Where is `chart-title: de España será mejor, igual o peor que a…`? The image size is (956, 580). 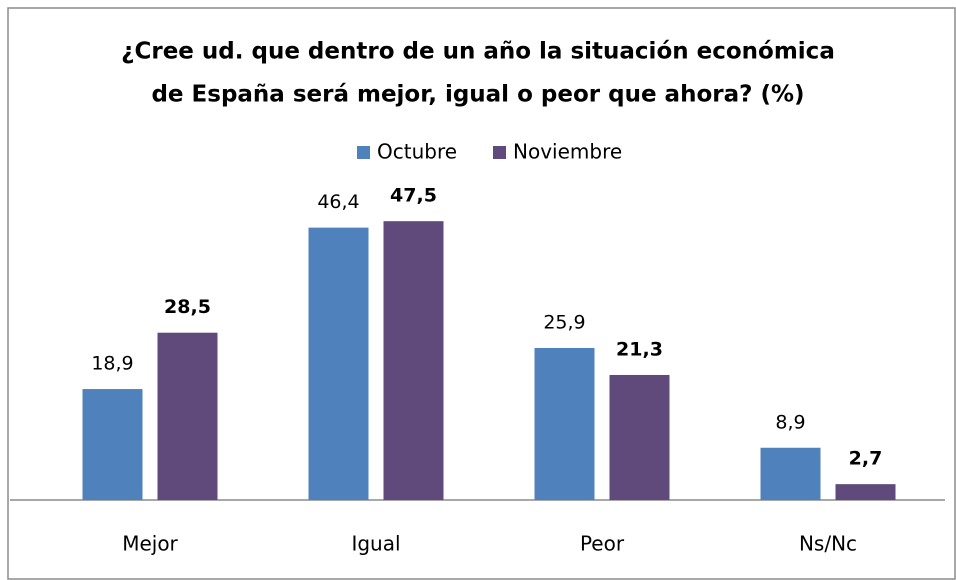 chart-title: de España será mejor, igual o peor que a… is located at coordinates (477, 95).